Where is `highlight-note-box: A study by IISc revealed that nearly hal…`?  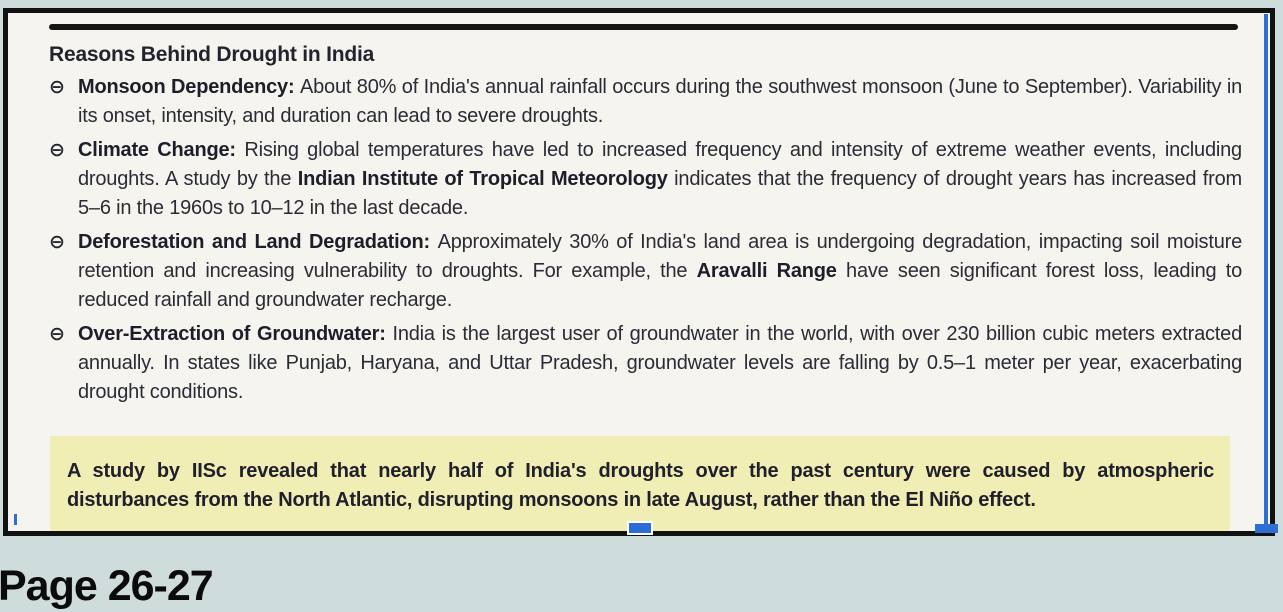 highlight-note-box: A study by IISc revealed that nearly hal… is located at coordinates (640, 483).